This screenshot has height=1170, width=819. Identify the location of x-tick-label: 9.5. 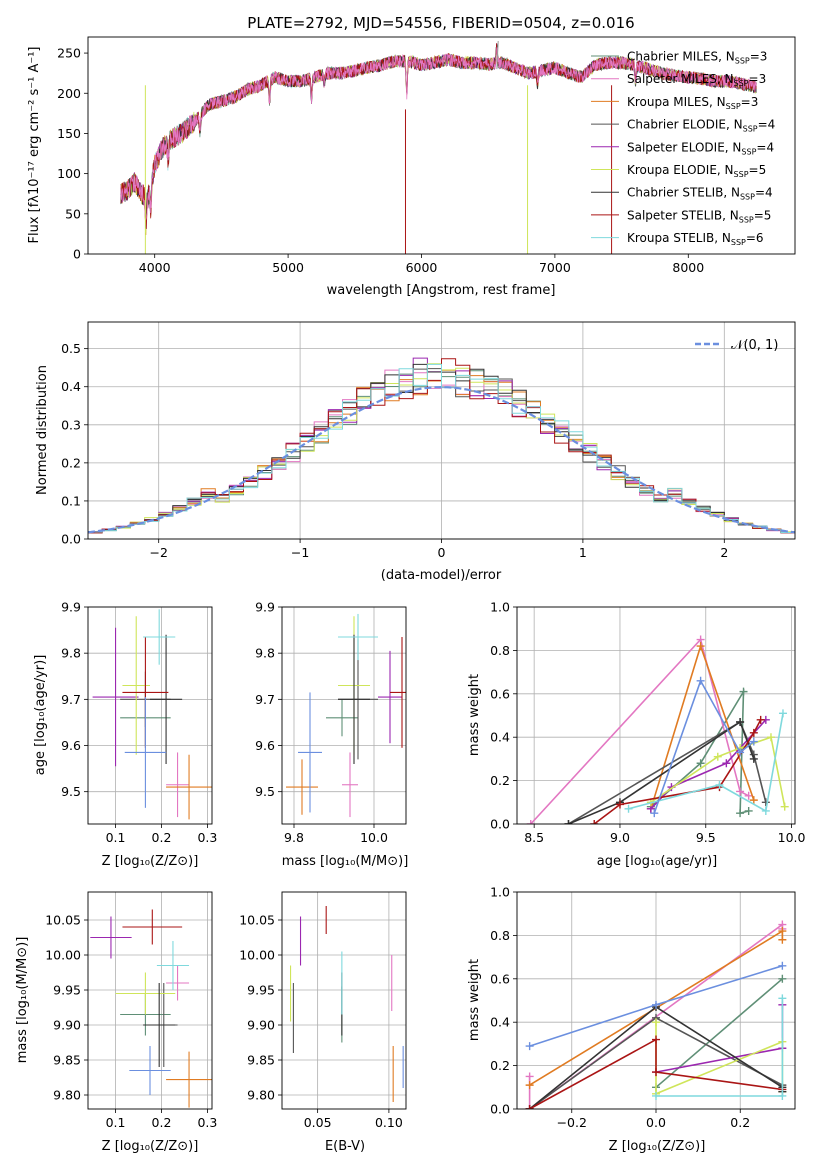
(706, 837).